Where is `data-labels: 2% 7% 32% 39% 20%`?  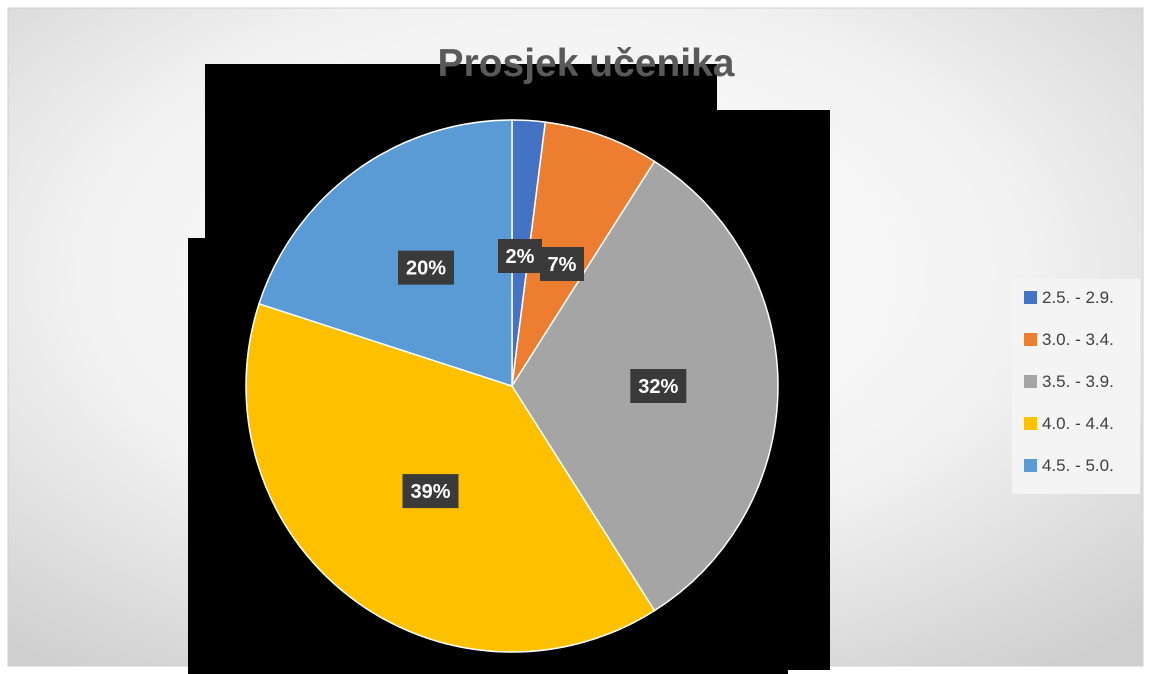 data-labels: 2% 7% 32% 39% 20% is located at coordinates (542, 374).